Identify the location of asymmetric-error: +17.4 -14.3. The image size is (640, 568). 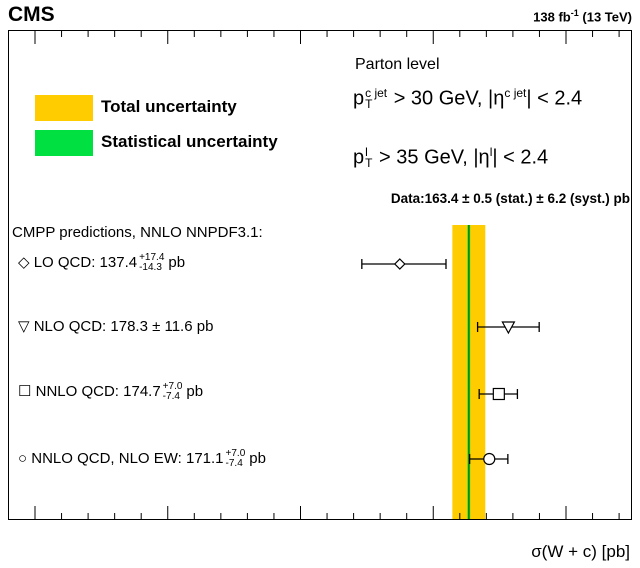
(151, 263).